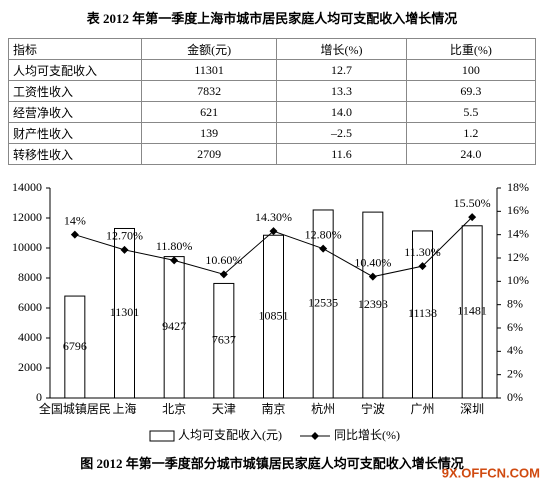  Describe the element at coordinates (209, 70) in the screenshot. I see `table-cell: 11301` at that location.